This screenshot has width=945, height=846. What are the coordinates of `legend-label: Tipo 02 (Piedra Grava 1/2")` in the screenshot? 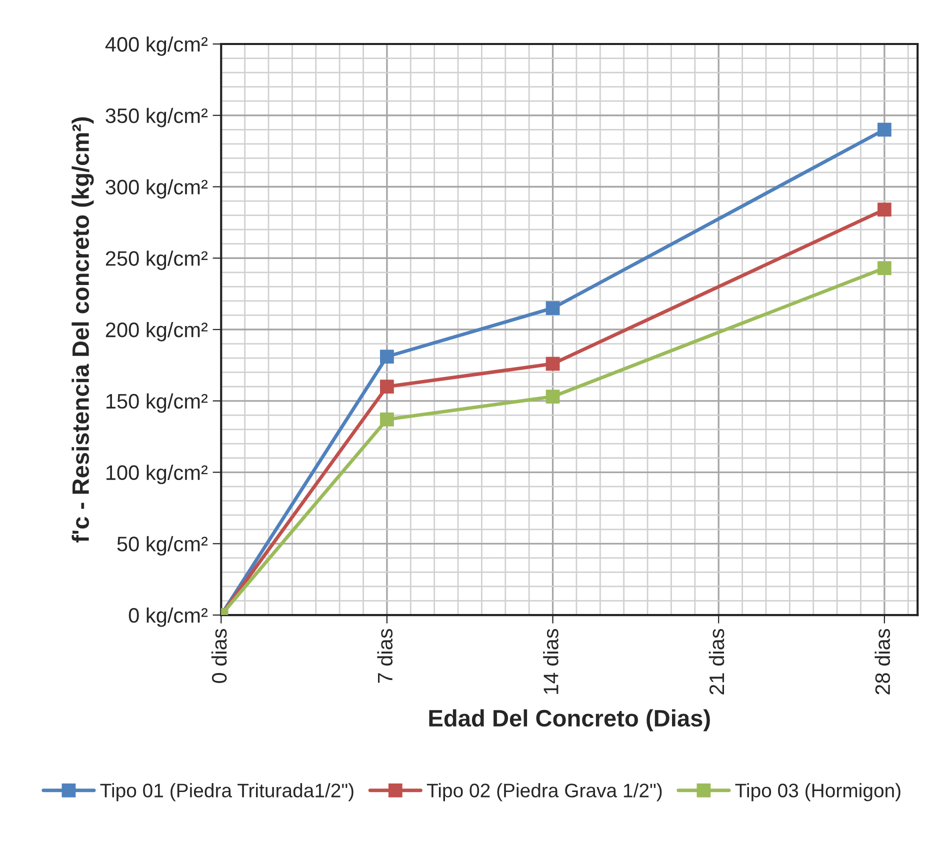 It's located at (544, 792).